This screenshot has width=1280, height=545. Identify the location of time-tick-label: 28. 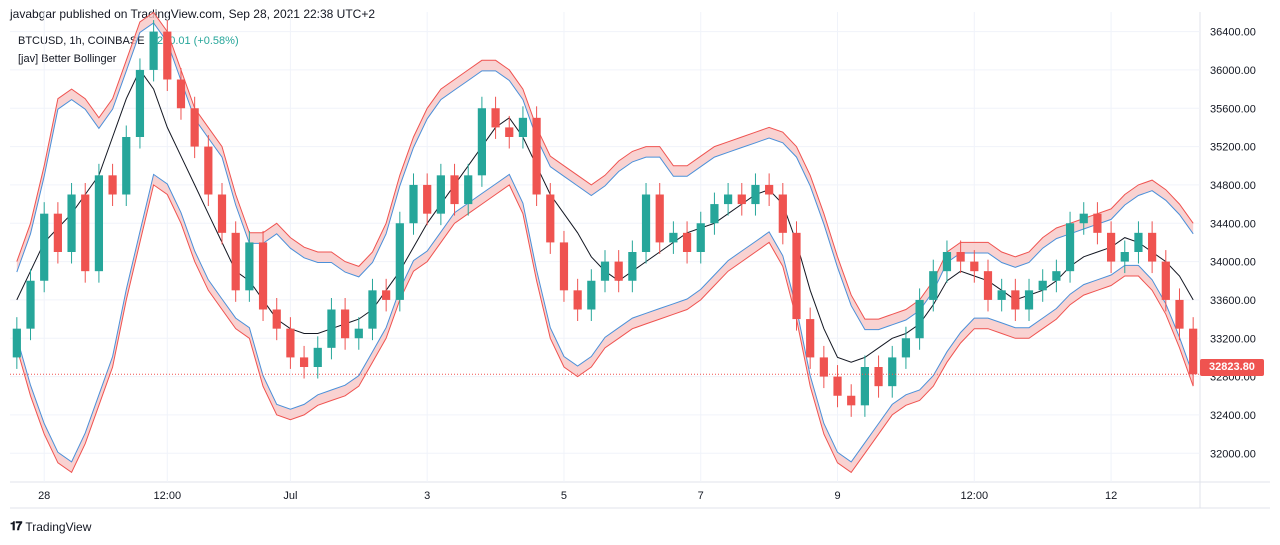
(44, 496).